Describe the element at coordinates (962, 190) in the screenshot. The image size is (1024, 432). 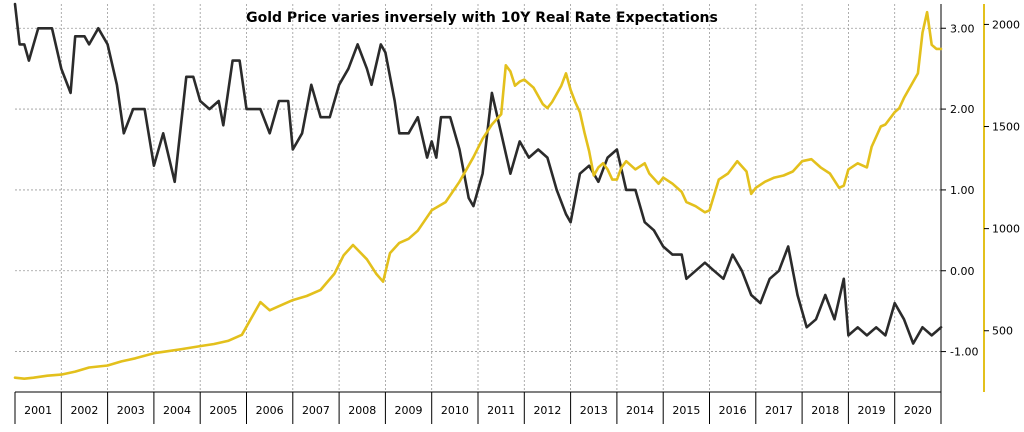
I see `left-axis-tick-label: 1.00` at that location.